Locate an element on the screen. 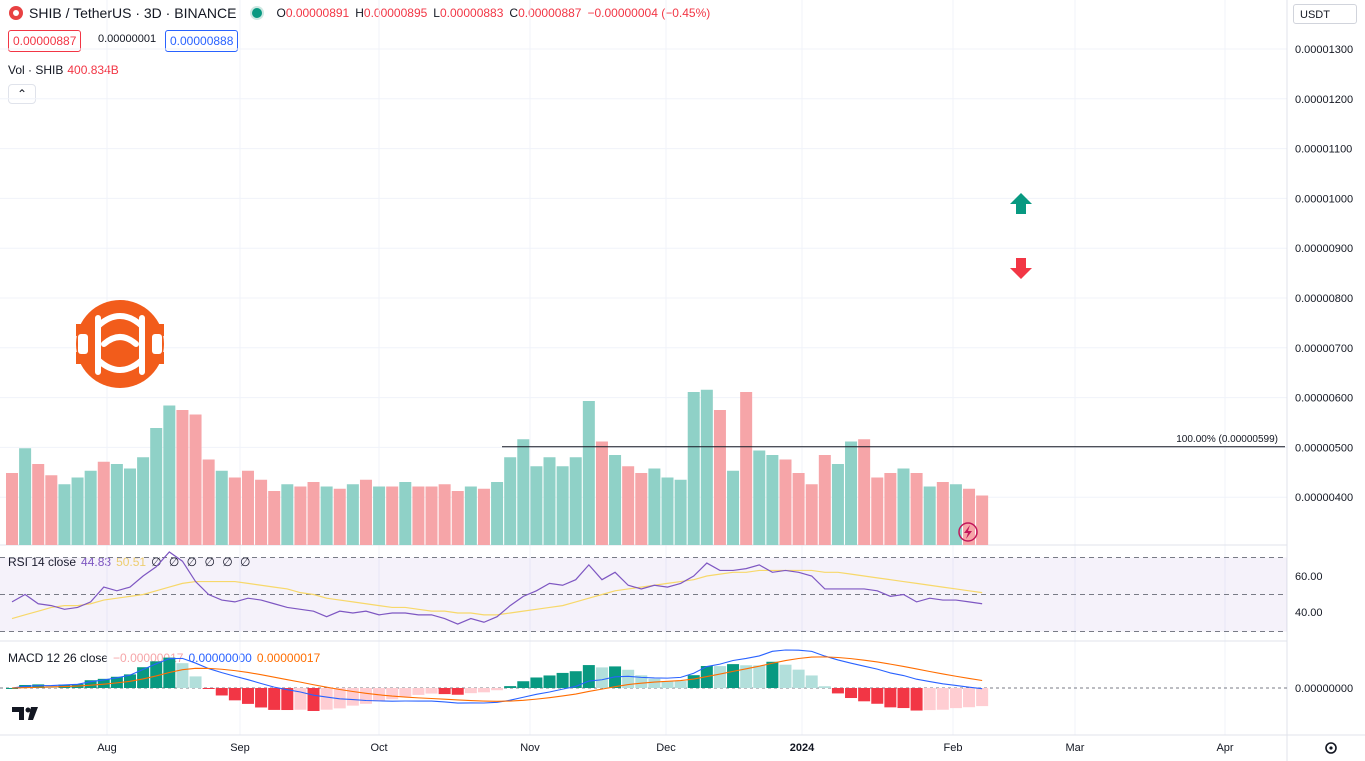 The width and height of the screenshot is (1365, 761). price-change: −0.00000004 (−0.45%) is located at coordinates (649, 13).